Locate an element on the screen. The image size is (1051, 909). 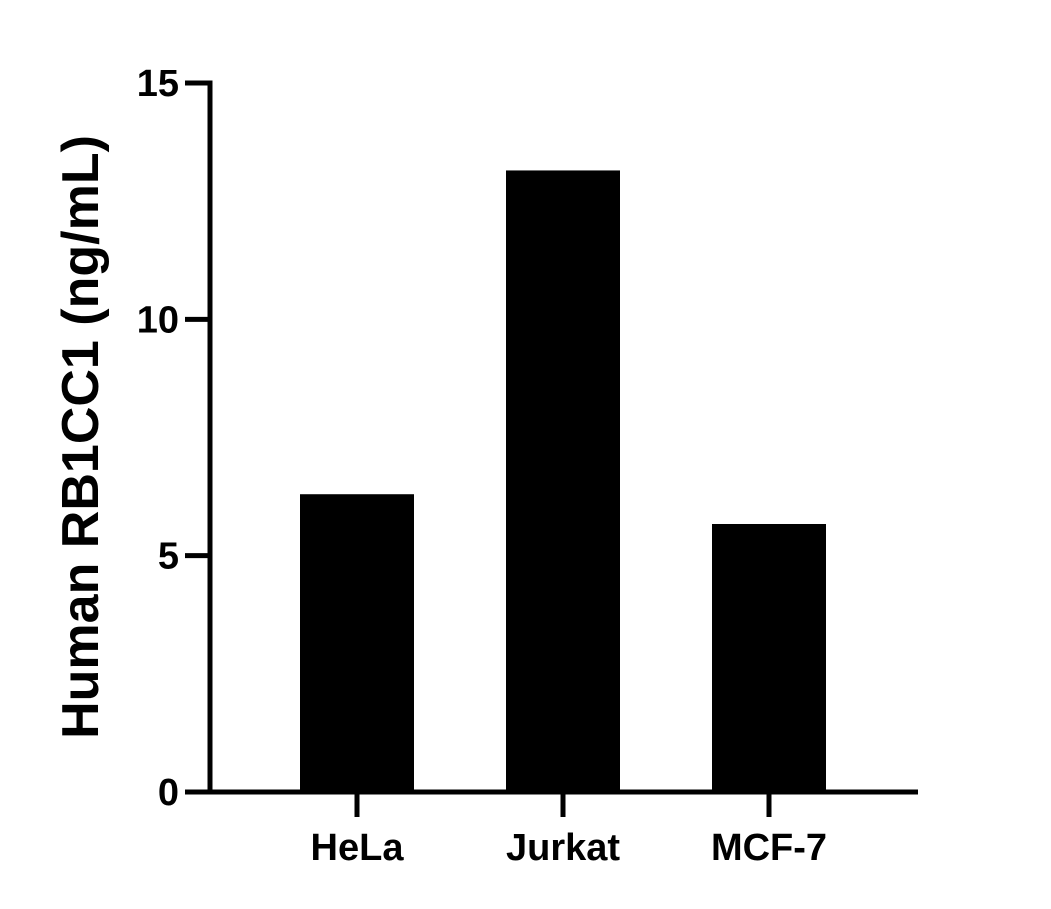
y-tick-label-15: 15 is located at coordinates (158, 84).